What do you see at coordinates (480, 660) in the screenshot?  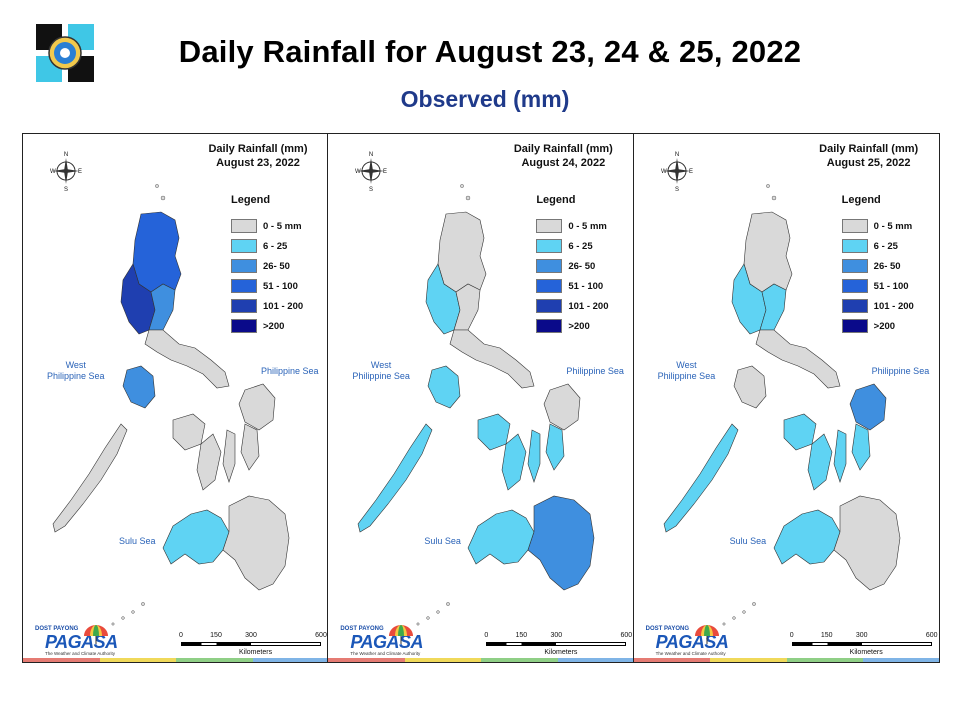 I see `color-strip` at bounding box center [480, 660].